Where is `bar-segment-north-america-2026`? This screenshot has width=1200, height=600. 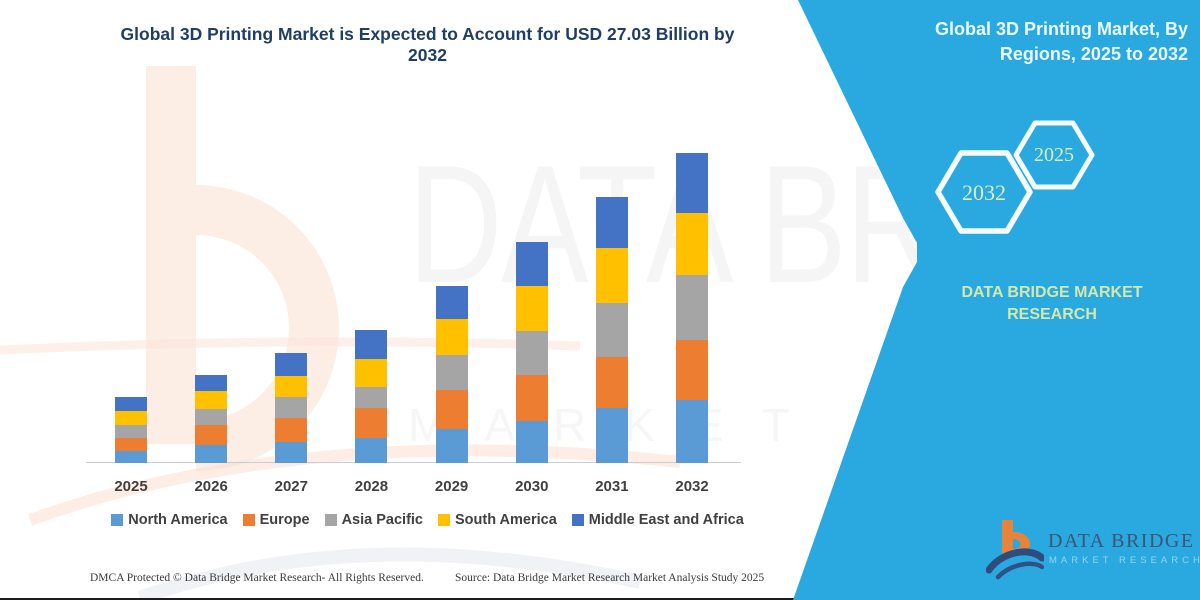 bar-segment-north-america-2026 is located at coordinates (211, 454).